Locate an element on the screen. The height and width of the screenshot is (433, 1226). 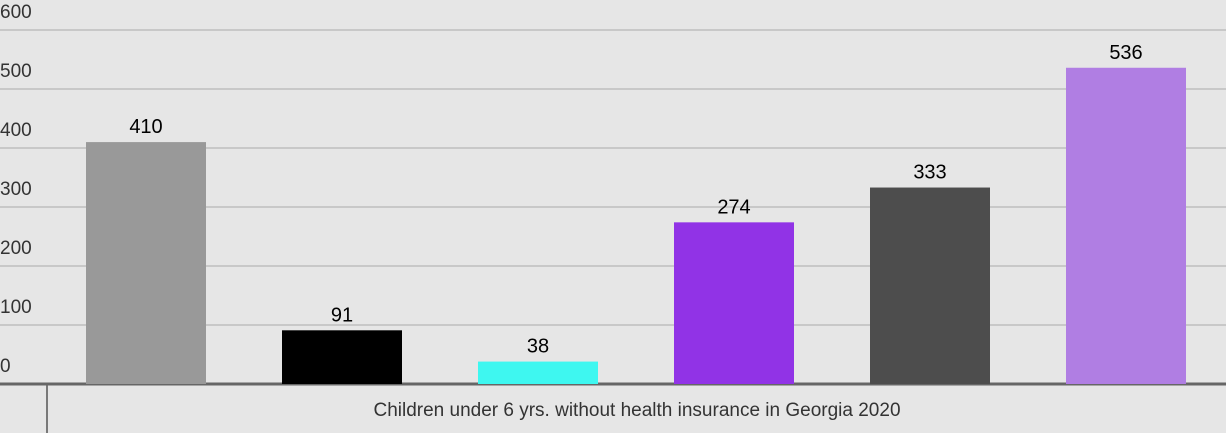
y-tick-label: 200 is located at coordinates (16, 248).